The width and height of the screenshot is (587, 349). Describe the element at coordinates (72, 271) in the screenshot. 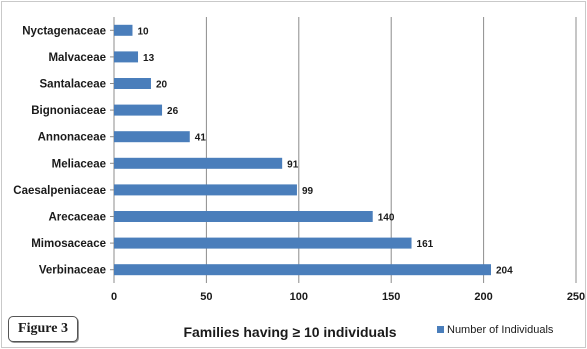

I see `category-label: Verbinaceae` at that location.